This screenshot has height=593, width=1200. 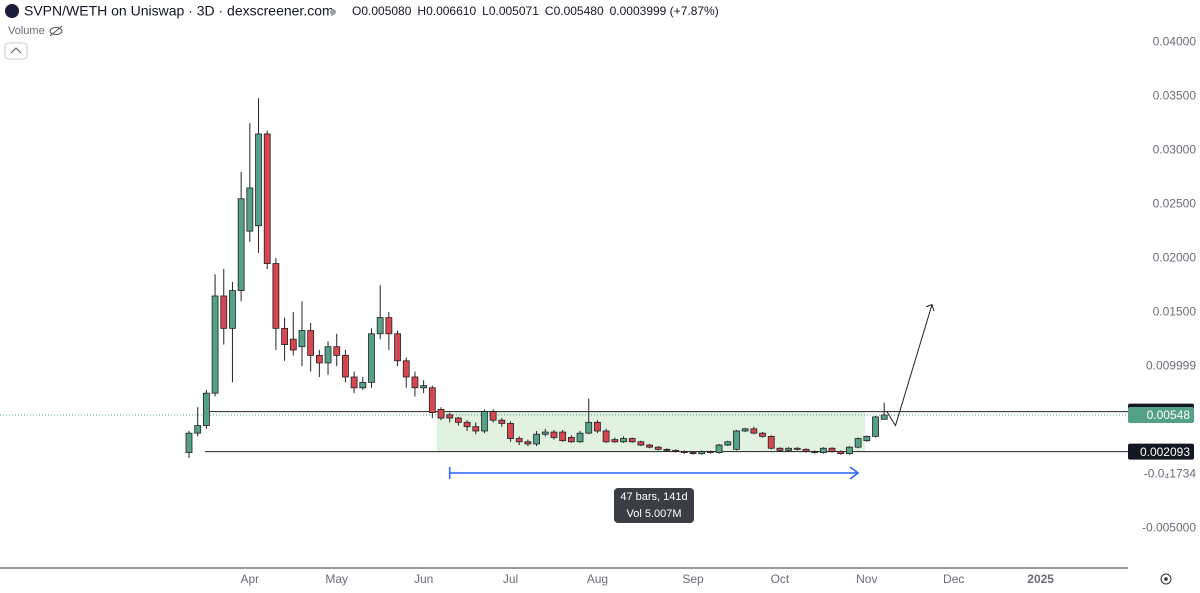 I want to click on y-tick-label: 0.01500, so click(x=1175, y=311).